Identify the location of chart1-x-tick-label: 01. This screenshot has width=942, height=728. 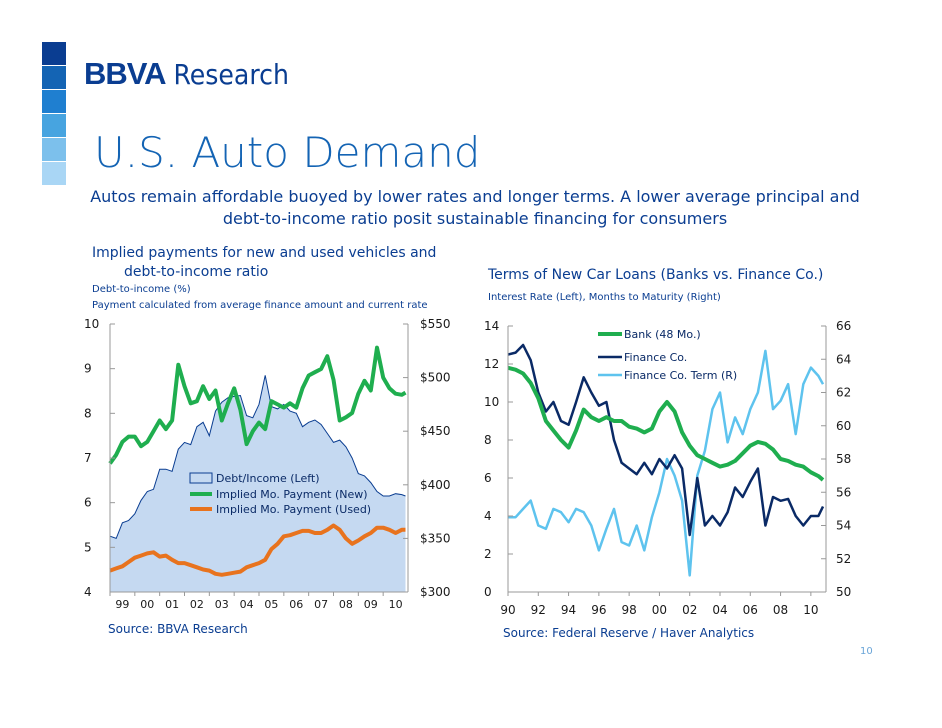
(172, 604).